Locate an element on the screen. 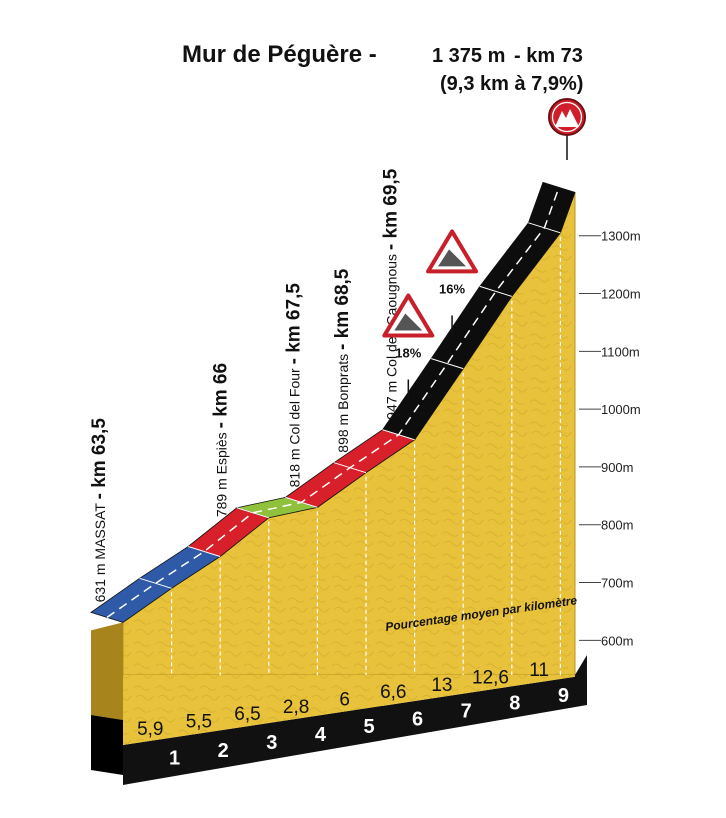 This screenshot has width=726, height=818. road-segment is located at coordinates (478, 311).